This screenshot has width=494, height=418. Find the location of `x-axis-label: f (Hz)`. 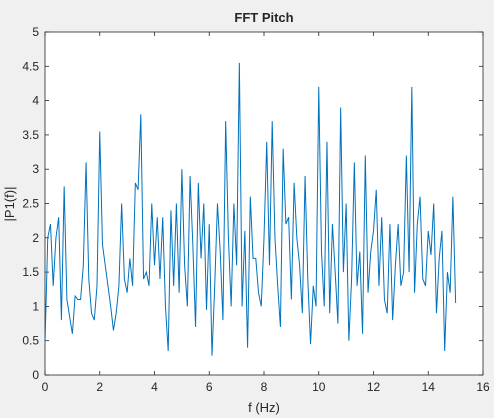

x-axis-label: f (Hz) is located at coordinates (264, 407).